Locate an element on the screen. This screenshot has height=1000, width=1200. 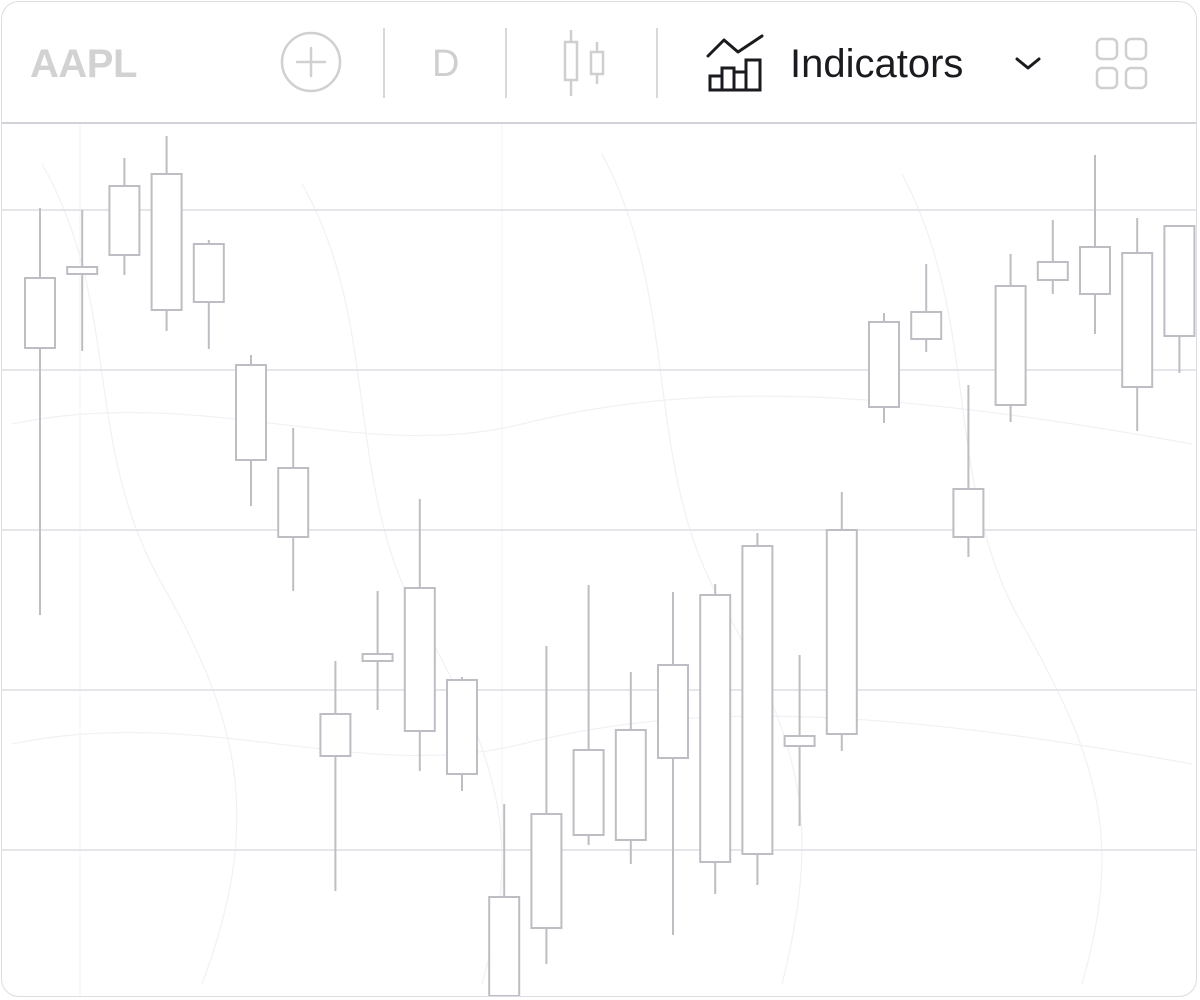
indicators-label: Indicators is located at coordinates (877, 64).